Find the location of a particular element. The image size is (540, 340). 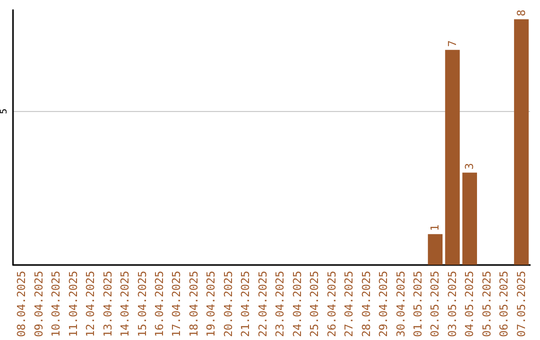

x-tick-label: 17.04.2025 is located at coordinates (177, 304).